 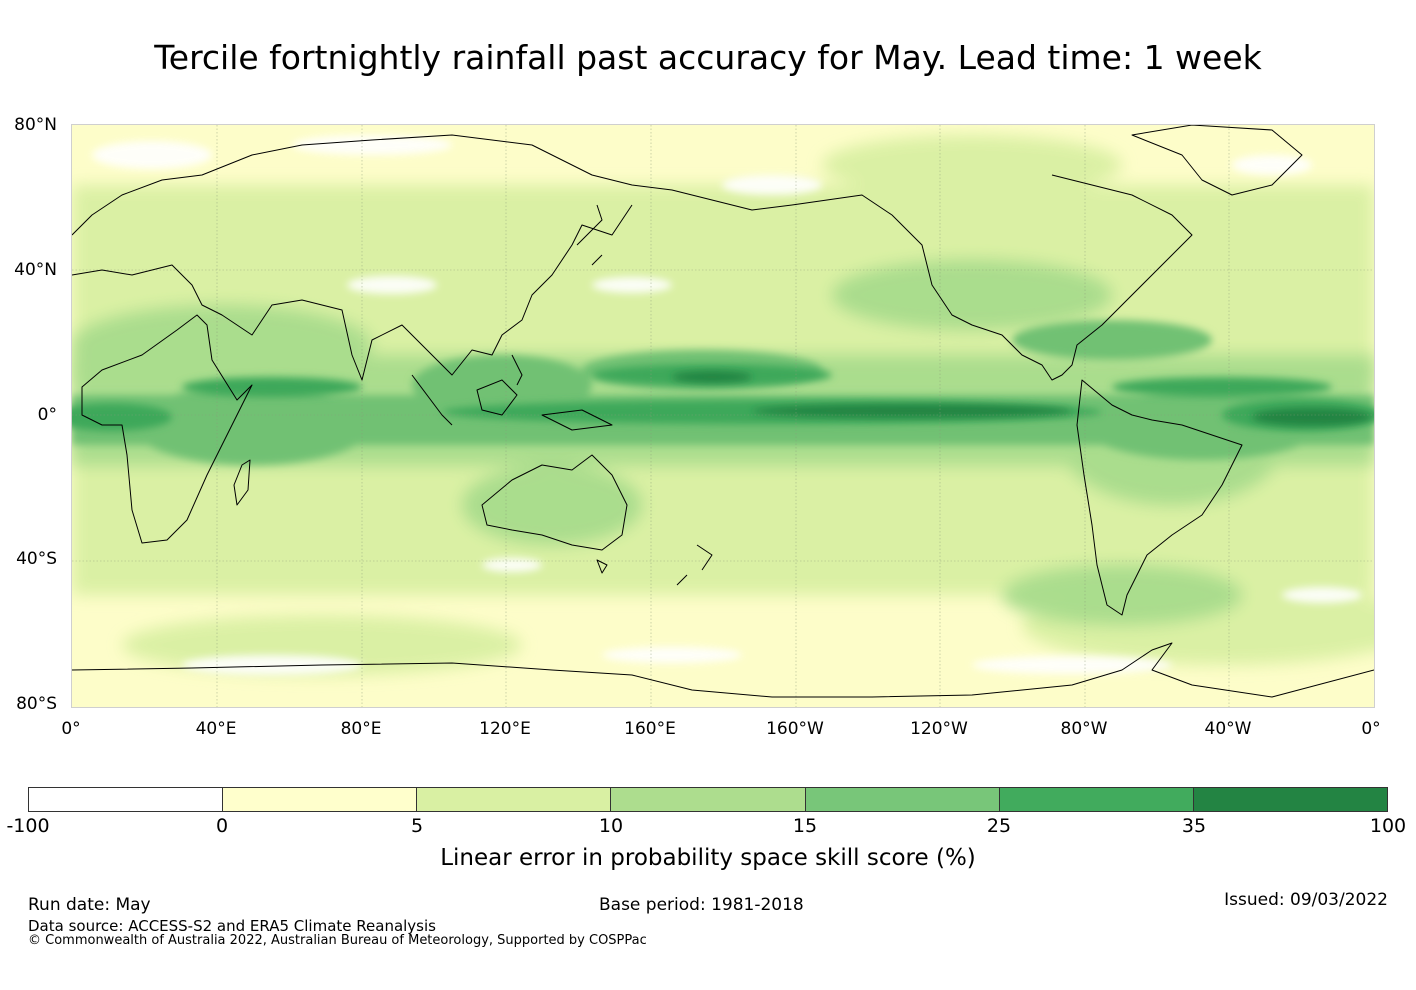 What do you see at coordinates (35, 125) in the screenshot?
I see `lat-label-80n: 80°N` at bounding box center [35, 125].